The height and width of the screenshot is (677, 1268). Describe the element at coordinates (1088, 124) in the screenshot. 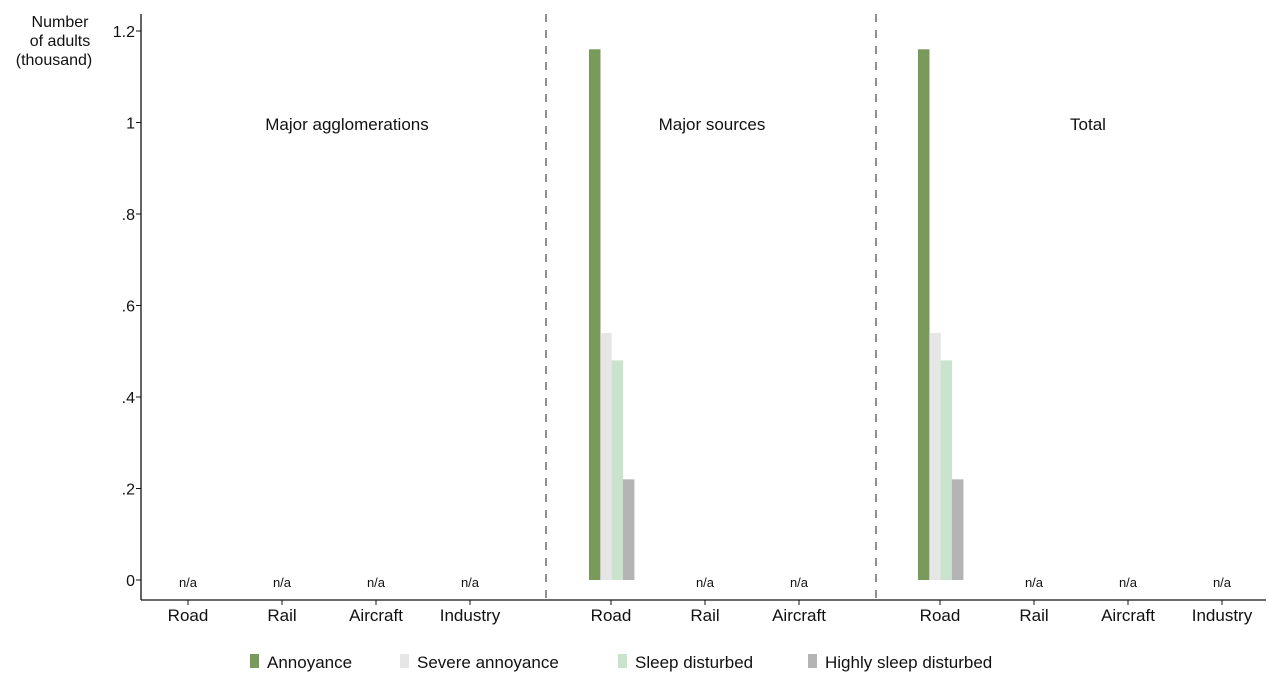

I see `panel-title: Total` at that location.